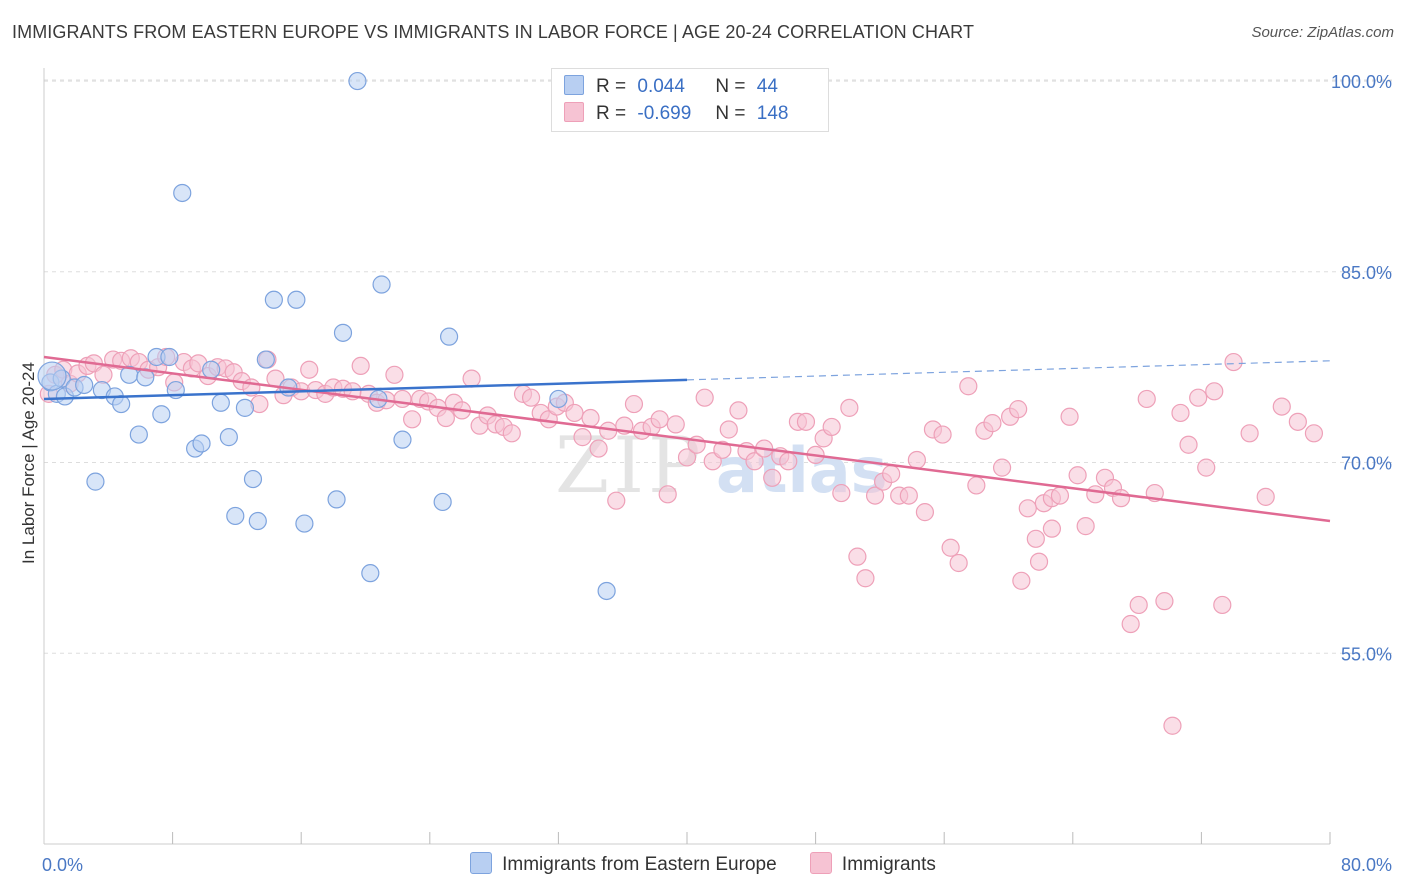 Image resolution: width=1406 pixels, height=892 pixels. I want to click on legend-item-label: Immigrants, so click(888, 864).